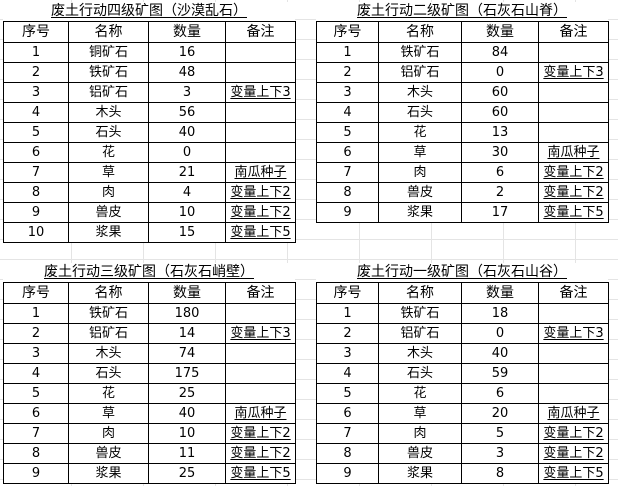 The height and width of the screenshot is (486, 618). I want to click on cell-quantity: 16, so click(187, 52).